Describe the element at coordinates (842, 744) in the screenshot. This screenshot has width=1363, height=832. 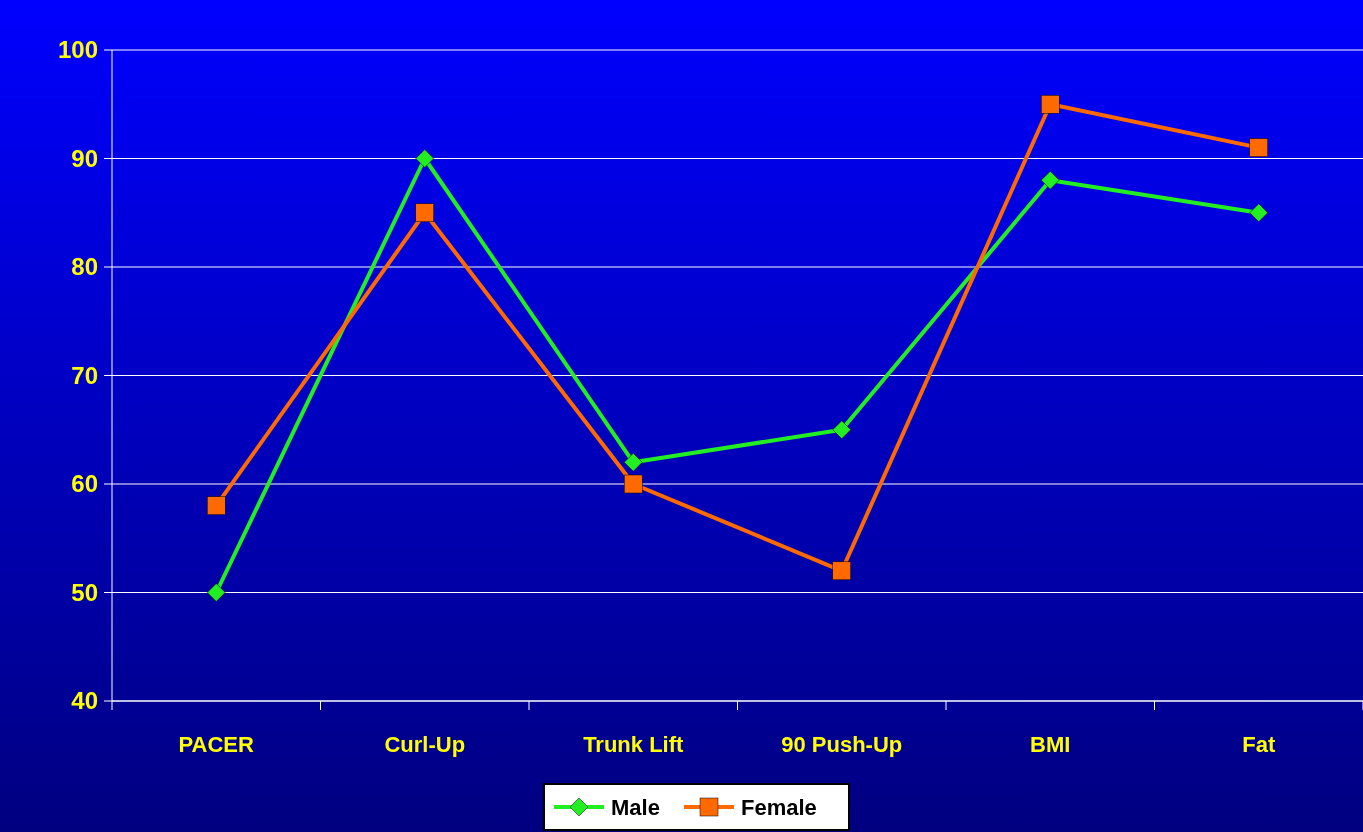
I see `x-tick-label: 90 Push-Up` at that location.